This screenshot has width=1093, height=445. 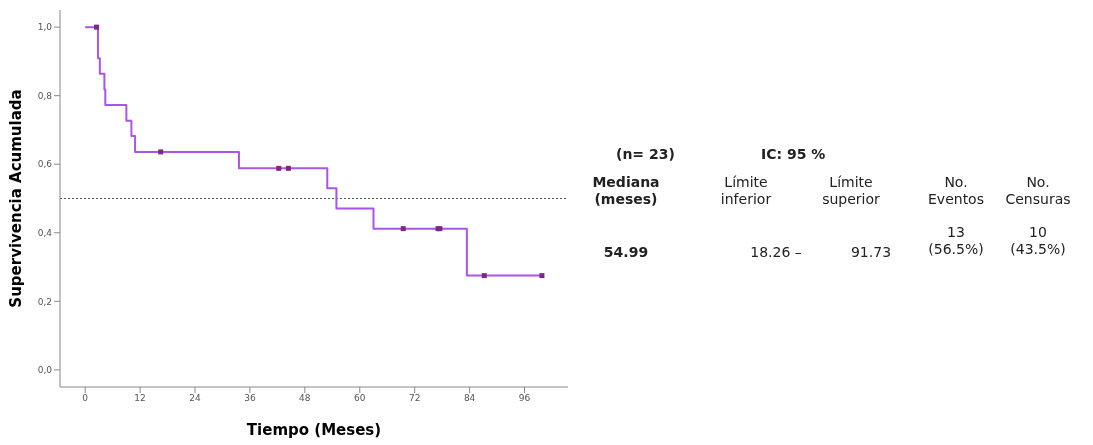 What do you see at coordinates (794, 154) in the screenshot?
I see `text: IC: 95 %` at bounding box center [794, 154].